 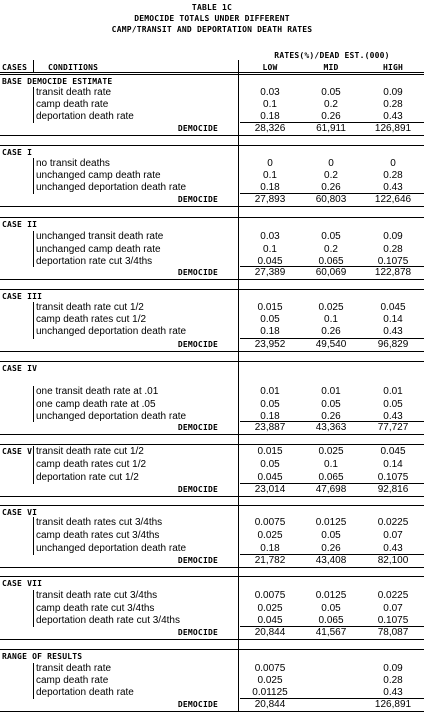 I want to click on rate-value: 0.2, so click(x=331, y=104).